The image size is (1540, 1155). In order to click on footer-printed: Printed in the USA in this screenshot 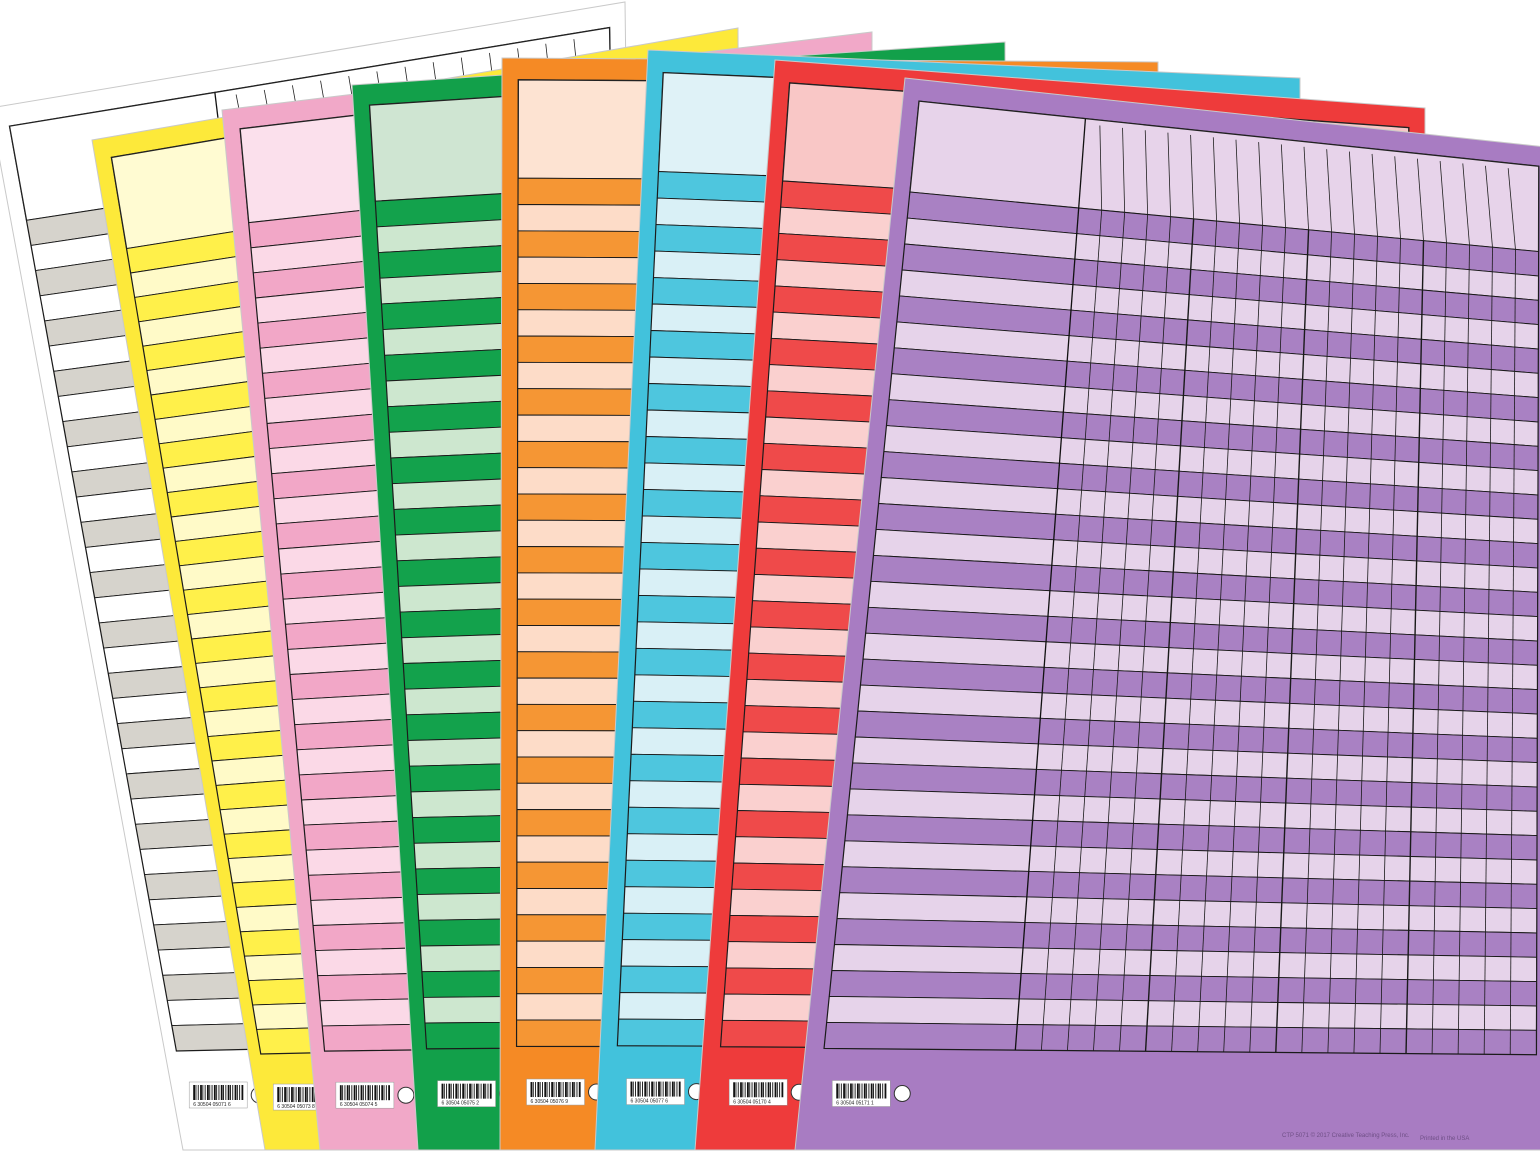, I will do `click(1445, 1139)`.